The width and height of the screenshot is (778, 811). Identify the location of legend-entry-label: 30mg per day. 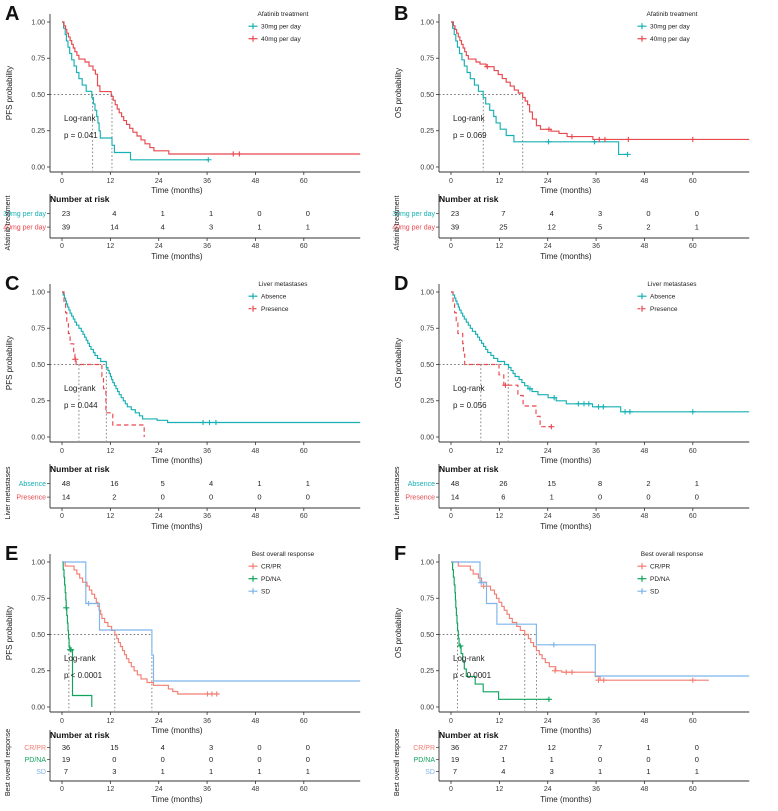
(281, 27).